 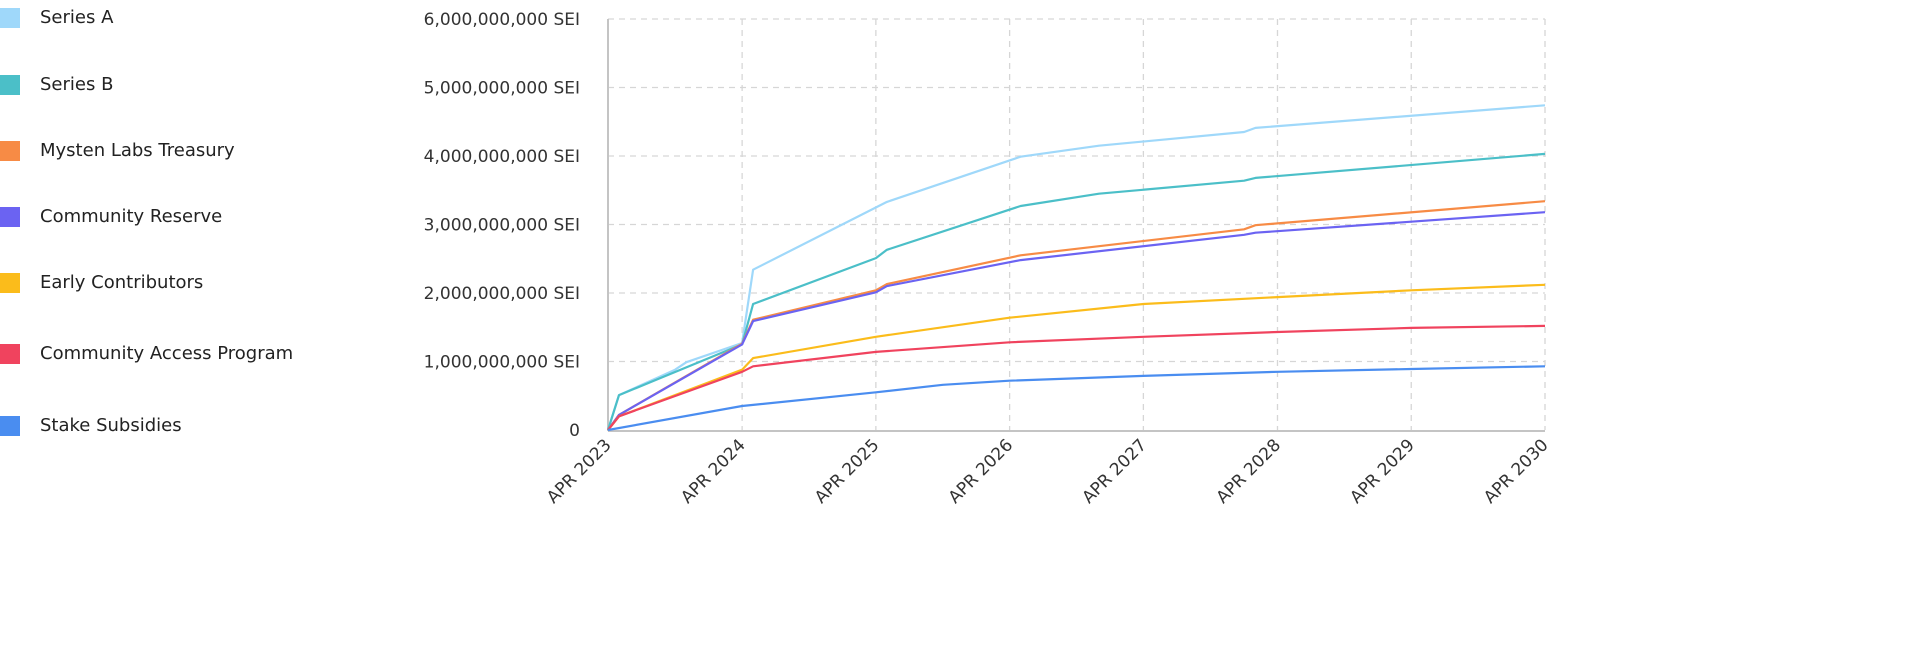 What do you see at coordinates (847, 471) in the screenshot?
I see `x-tick-label: APR 2025` at bounding box center [847, 471].